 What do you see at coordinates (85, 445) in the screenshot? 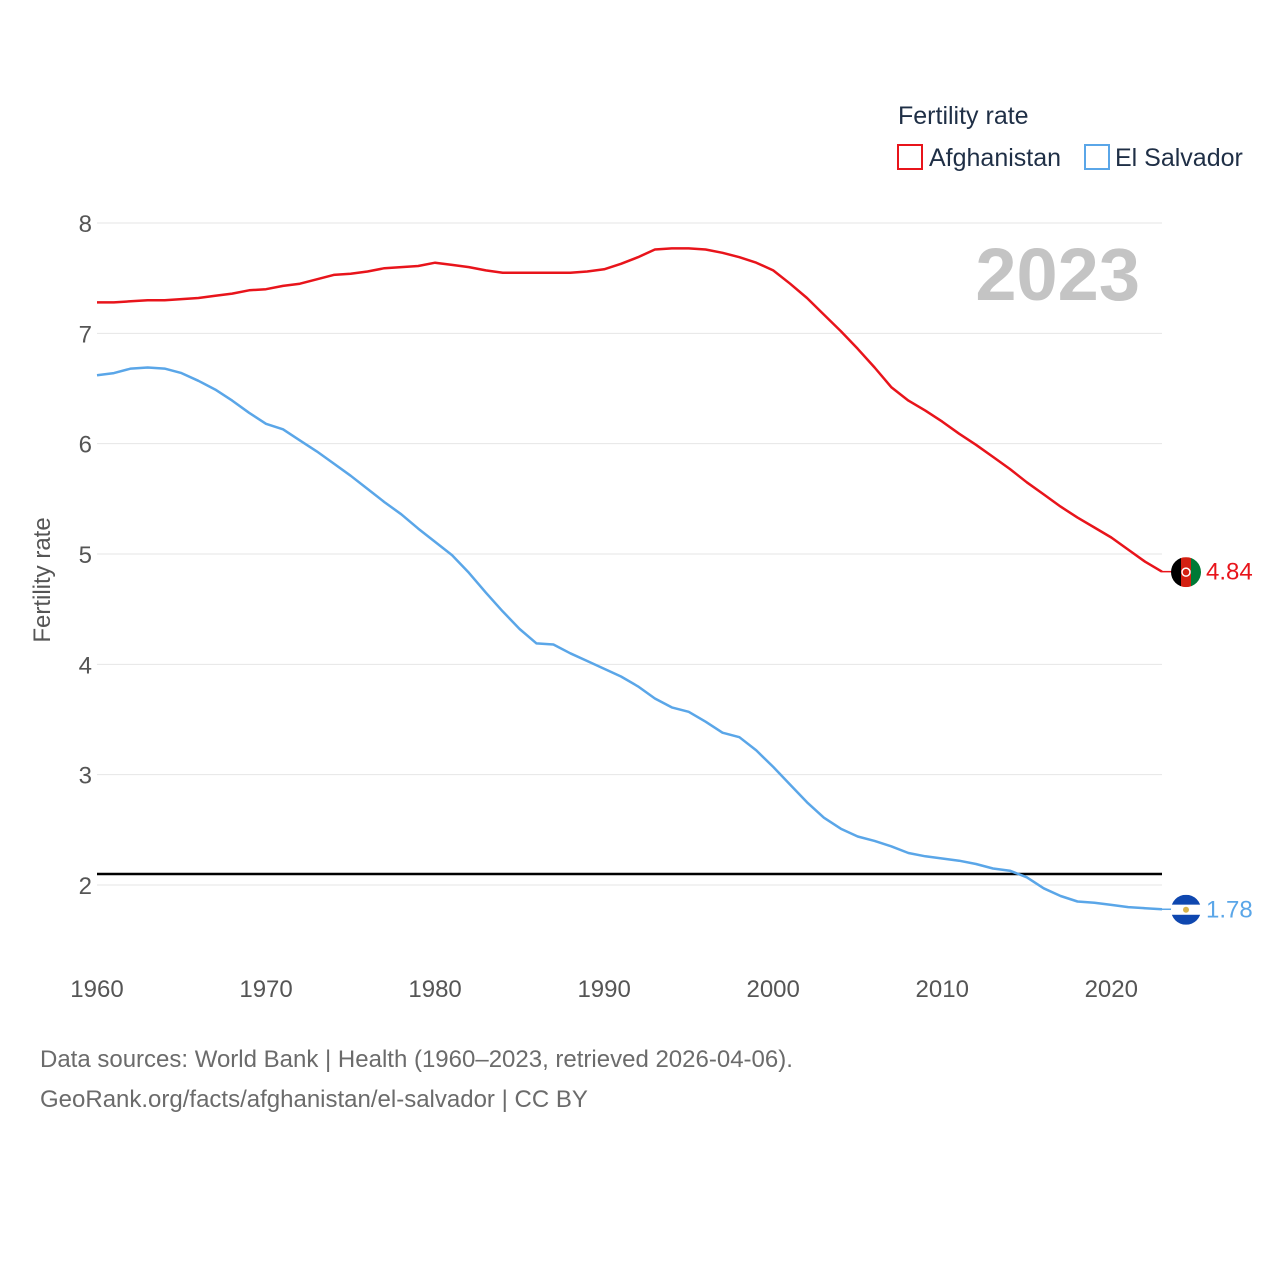
I see `y-tick-label: 6` at bounding box center [85, 445].